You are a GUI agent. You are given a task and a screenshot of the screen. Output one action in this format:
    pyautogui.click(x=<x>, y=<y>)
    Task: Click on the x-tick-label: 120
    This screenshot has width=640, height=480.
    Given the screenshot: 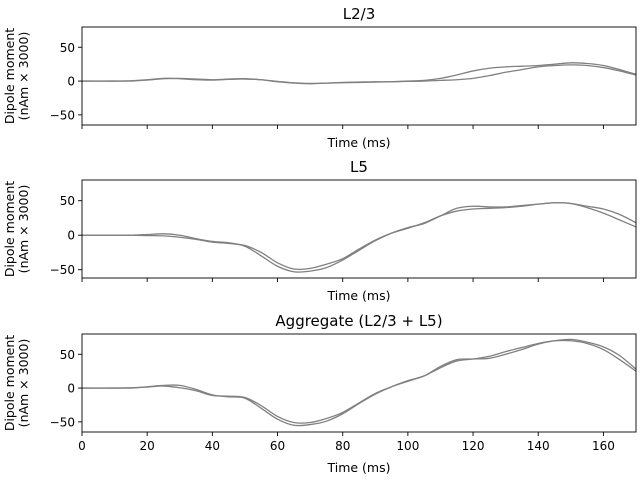 What is the action you would take?
    pyautogui.click(x=473, y=446)
    